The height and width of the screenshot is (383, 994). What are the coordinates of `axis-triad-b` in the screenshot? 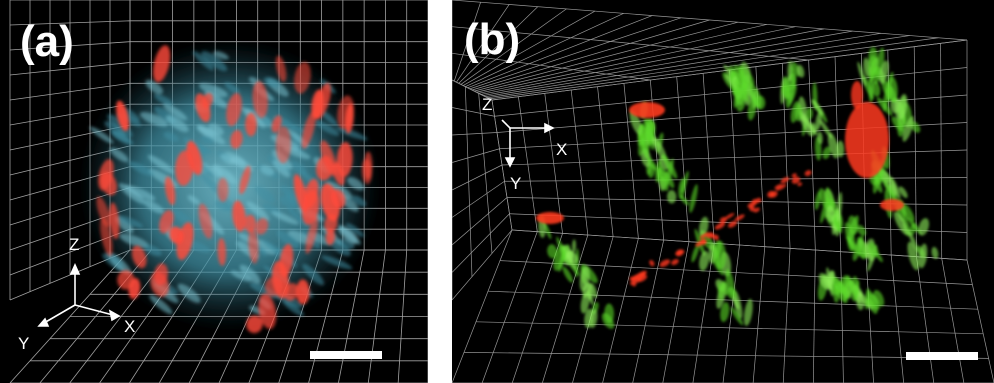 It's located at (528, 143).